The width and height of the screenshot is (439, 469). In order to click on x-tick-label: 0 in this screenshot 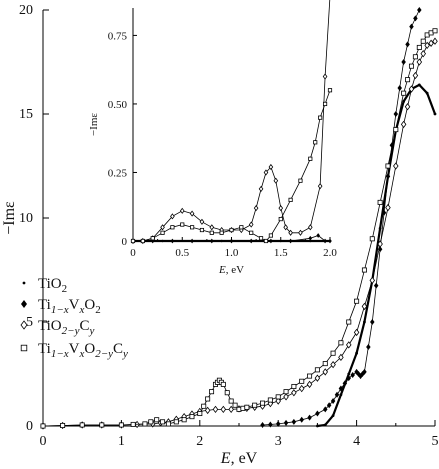, I will do `click(43, 441)`.